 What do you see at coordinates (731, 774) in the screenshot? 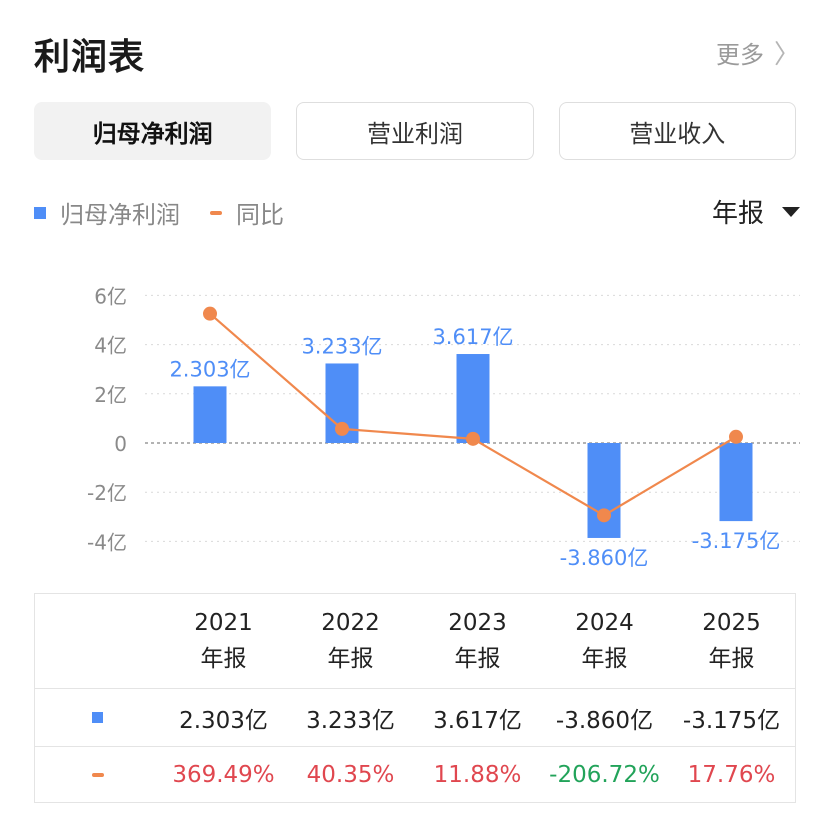
I see `yoy-cell: 17.76%` at bounding box center [731, 774].